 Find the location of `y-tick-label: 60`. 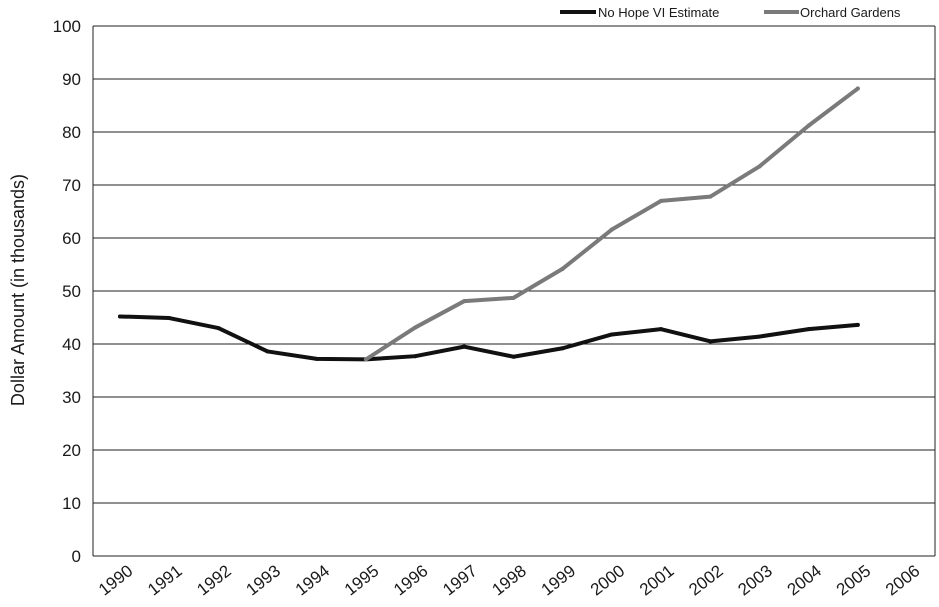

y-tick-label: 60 is located at coordinates (71, 238).